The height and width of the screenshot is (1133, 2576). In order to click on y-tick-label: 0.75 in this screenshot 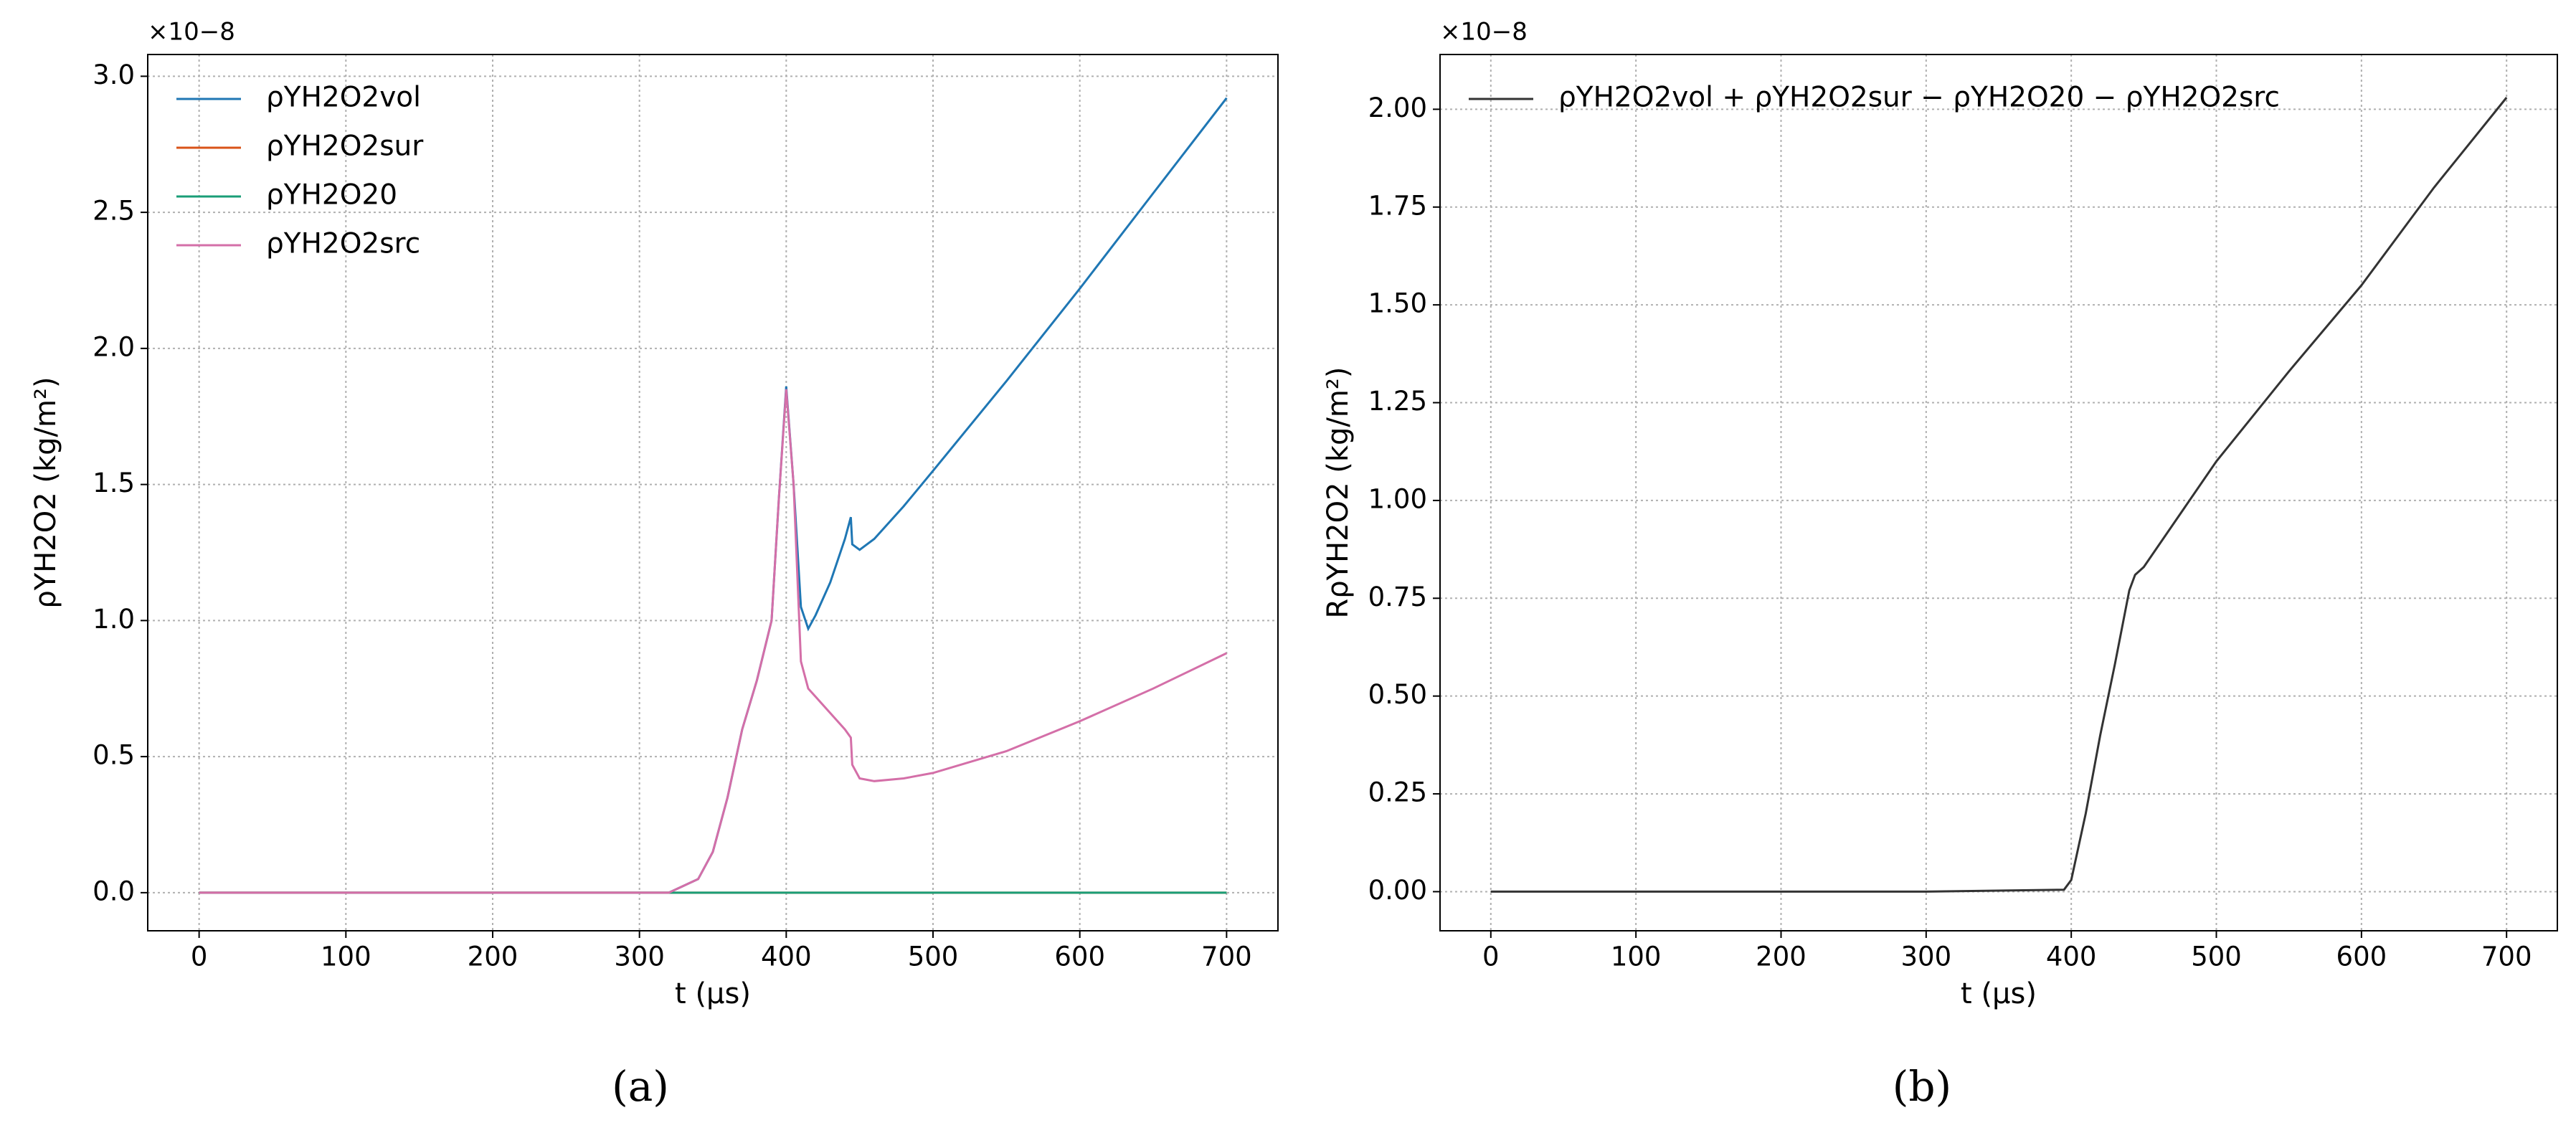, I will do `click(1397, 597)`.